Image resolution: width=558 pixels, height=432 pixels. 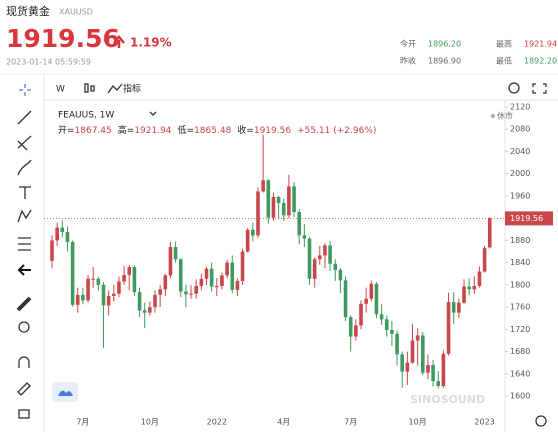 What do you see at coordinates (520, 151) in the screenshot?
I see `y-tick-label: 2040` at bounding box center [520, 151].